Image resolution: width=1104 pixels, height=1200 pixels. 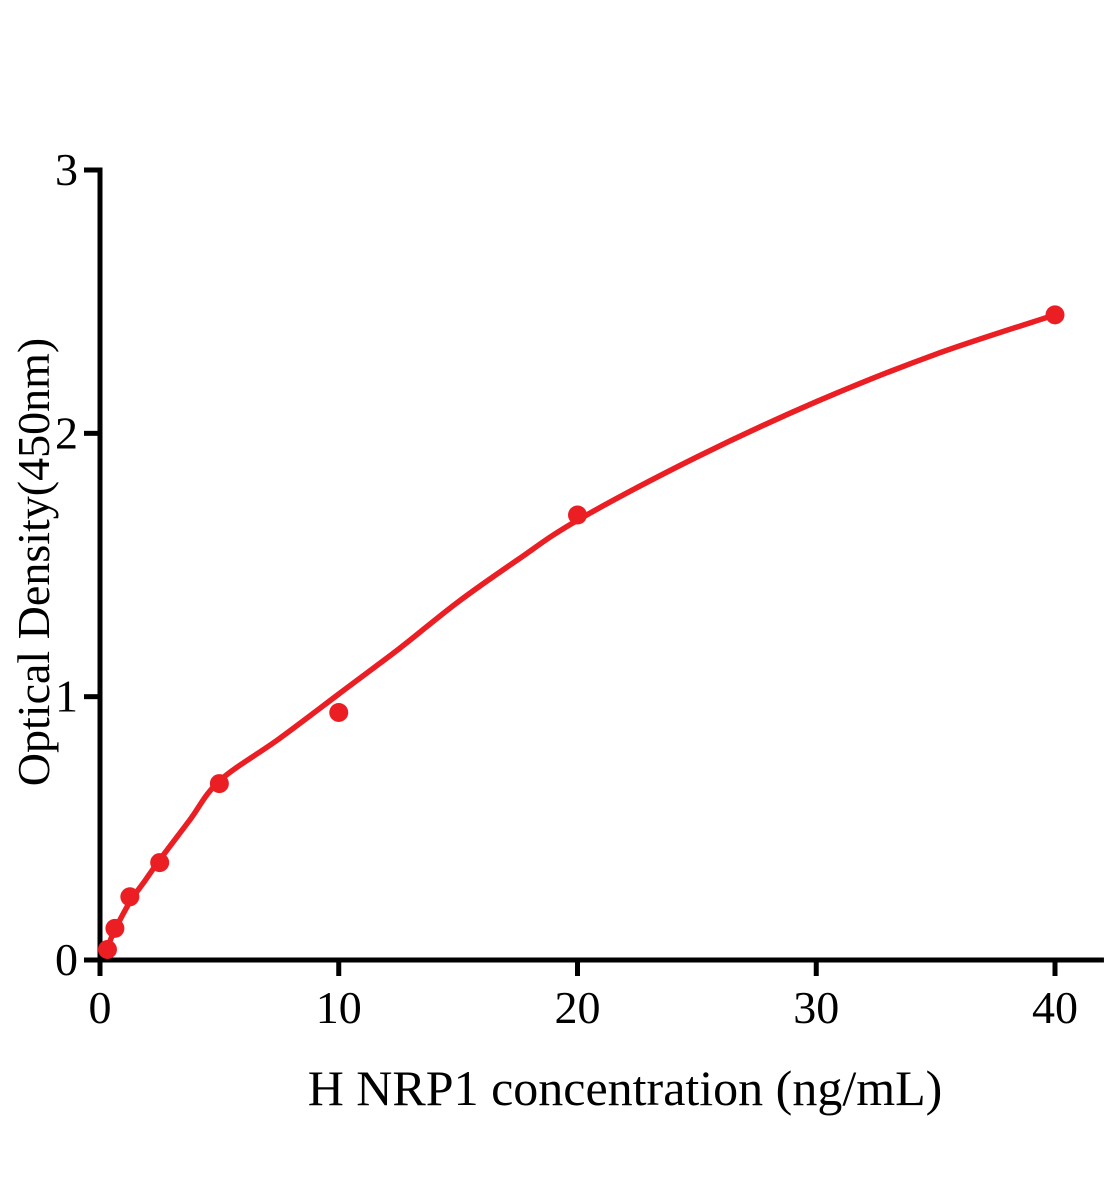 I want to click on x-tick-label: 10, so click(x=339, y=1007).